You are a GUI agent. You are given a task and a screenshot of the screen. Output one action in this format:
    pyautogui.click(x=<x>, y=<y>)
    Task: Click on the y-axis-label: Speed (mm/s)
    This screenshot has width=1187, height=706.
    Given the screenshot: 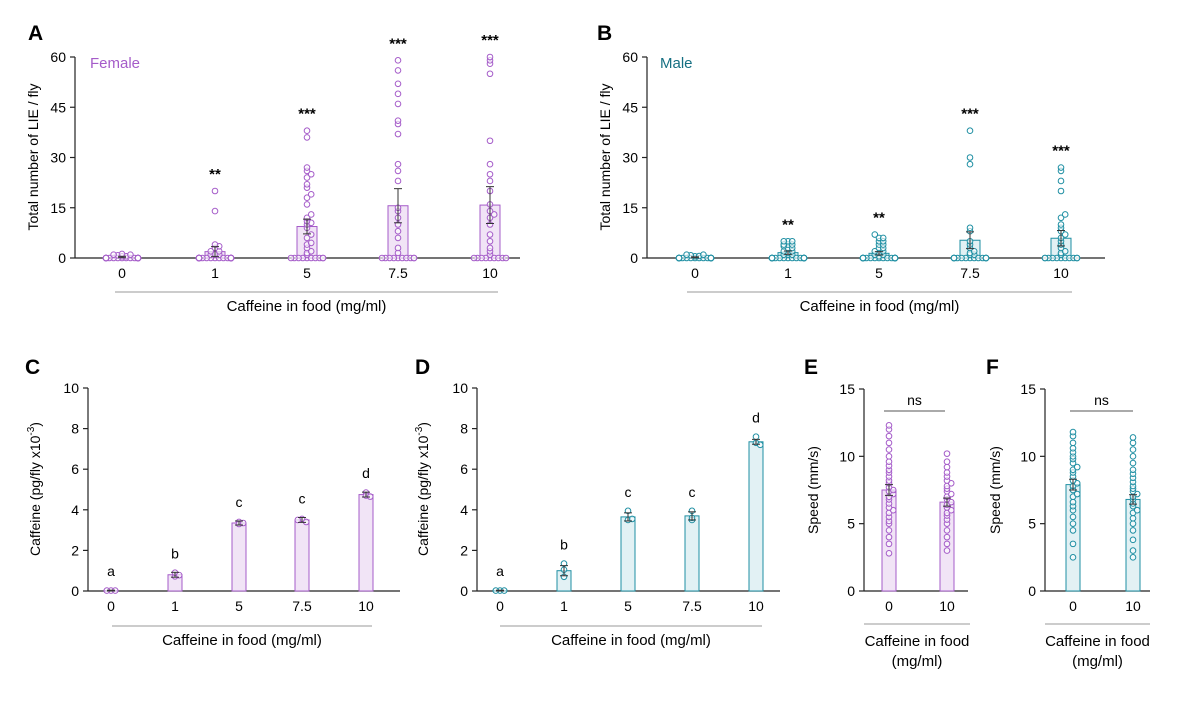 What is the action you would take?
    pyautogui.click(x=813, y=490)
    